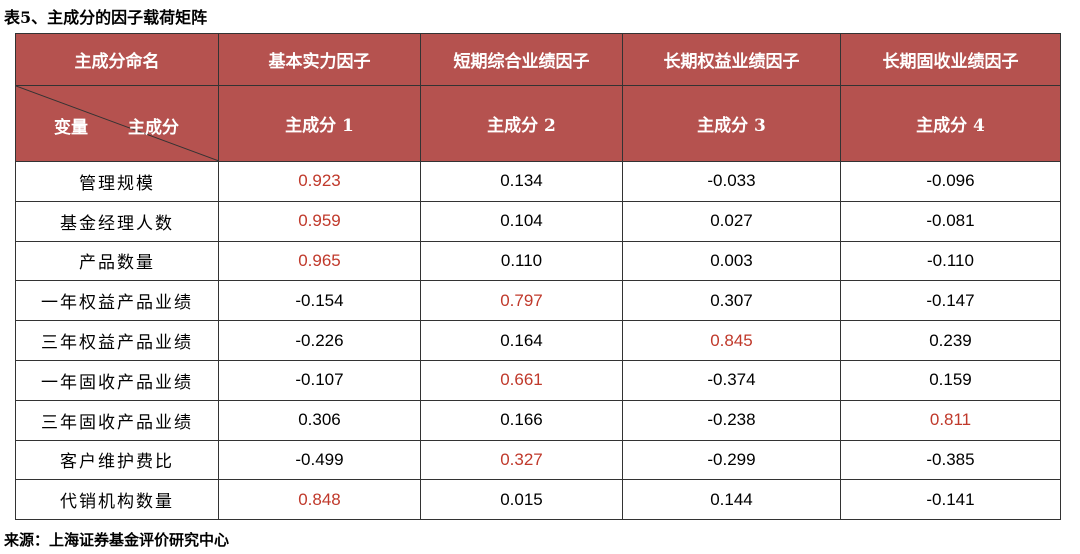 This screenshot has width=1080, height=554. What do you see at coordinates (731, 301) in the screenshot?
I see `cell: 0.307` at bounding box center [731, 301].